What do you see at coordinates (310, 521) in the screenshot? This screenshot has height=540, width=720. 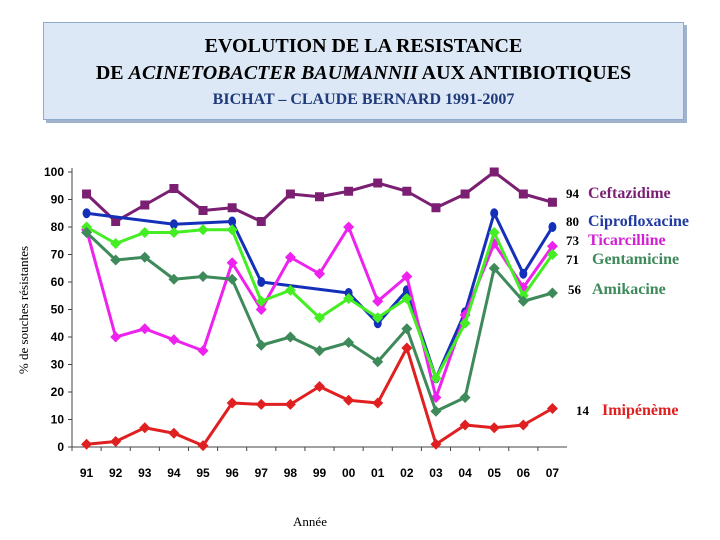 I see `x-axis-label: Année` at bounding box center [310, 521].